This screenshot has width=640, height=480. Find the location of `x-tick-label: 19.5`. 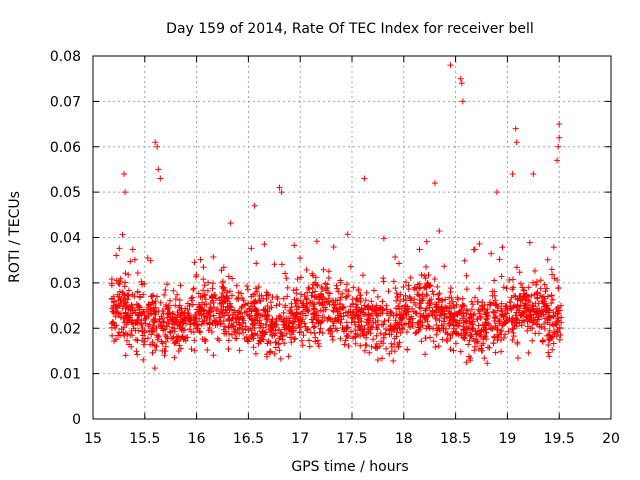

x-tick-label: 19.5 is located at coordinates (559, 439).